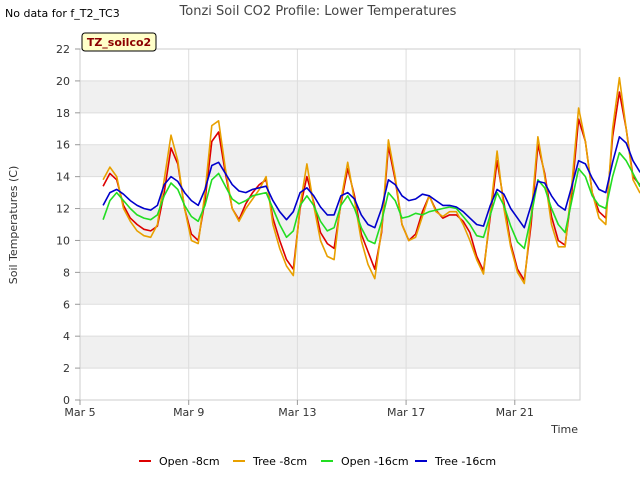 The width and height of the screenshot is (640, 480). I want to click on y-tick-label: 14, so click(63, 177).